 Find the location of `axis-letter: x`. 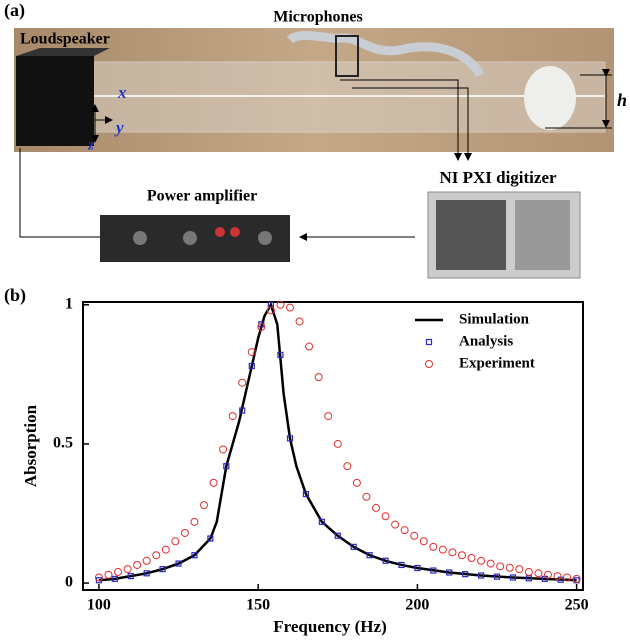

axis-letter: x is located at coordinates (122, 92).